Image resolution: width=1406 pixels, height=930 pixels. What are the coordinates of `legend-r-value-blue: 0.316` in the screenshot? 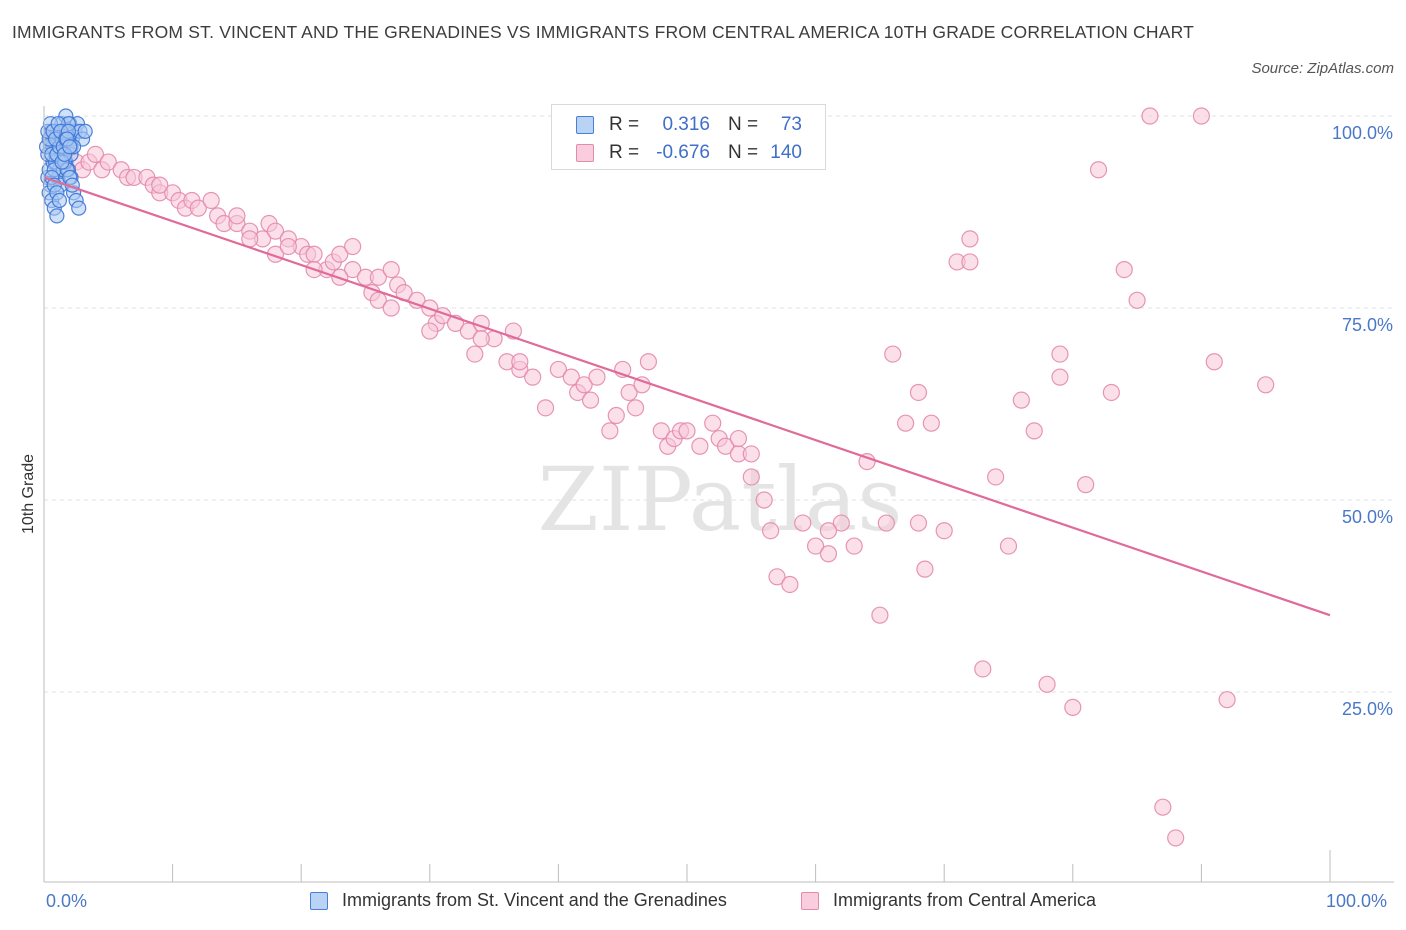 It's located at (686, 124).